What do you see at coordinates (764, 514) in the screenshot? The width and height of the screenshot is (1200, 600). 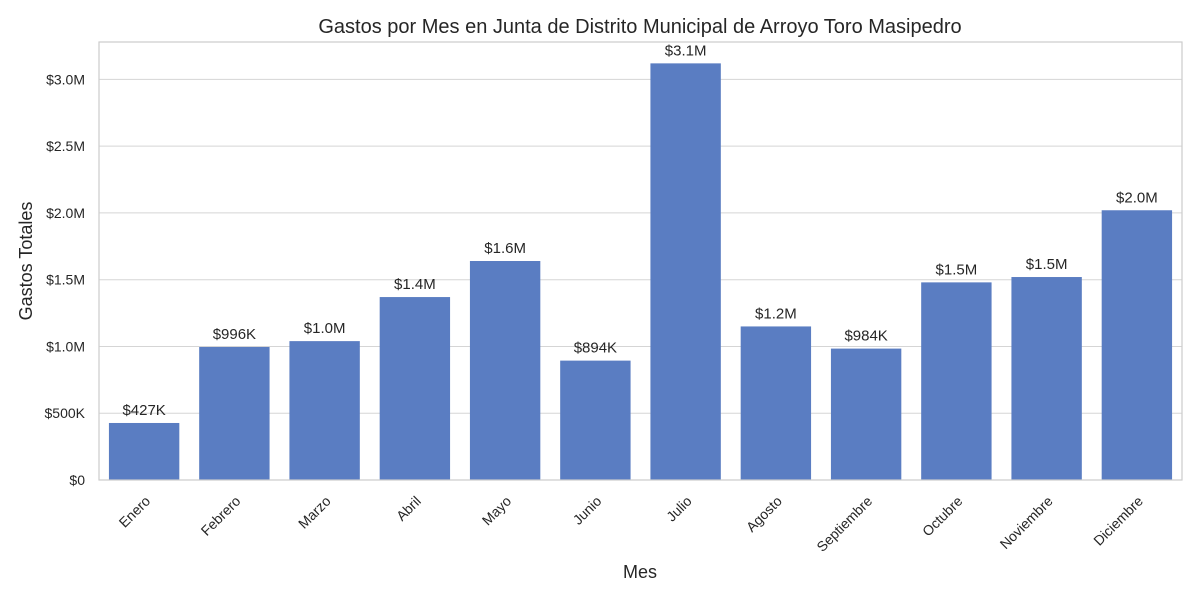 I see `x-tick-label: Agosto` at bounding box center [764, 514].